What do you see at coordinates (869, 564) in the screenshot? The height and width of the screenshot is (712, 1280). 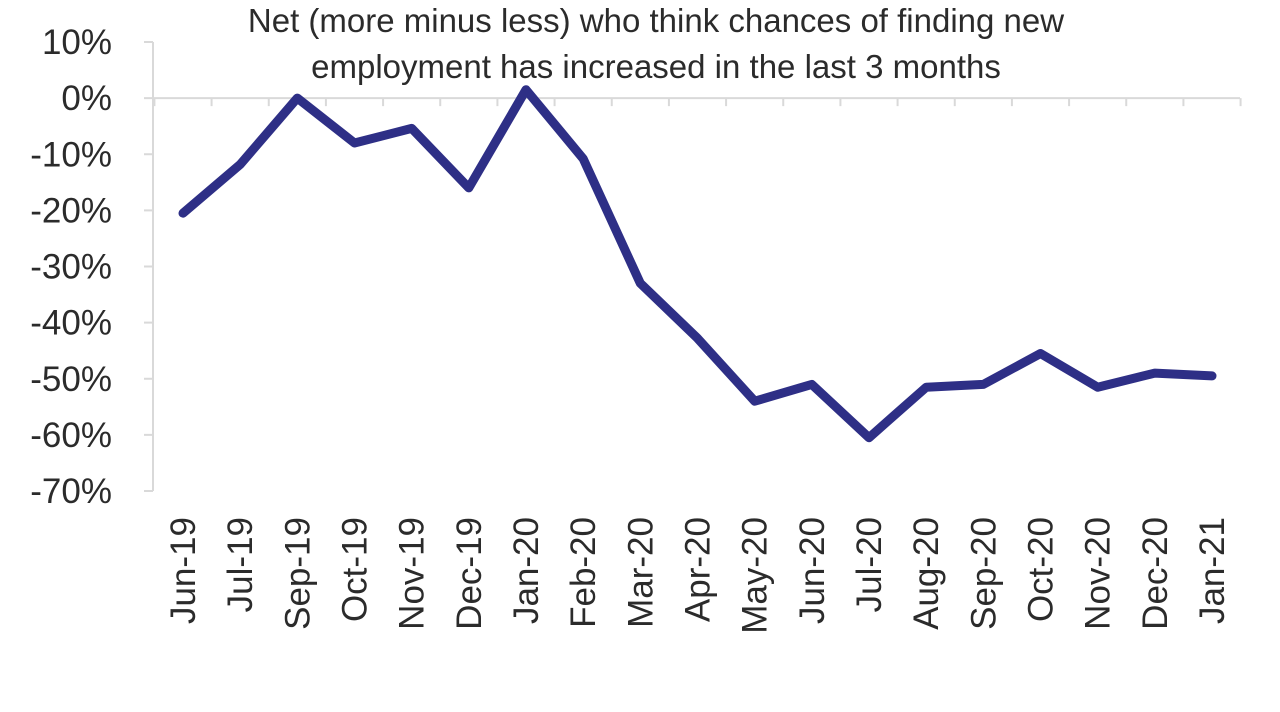 I see `x-tick-label: Jul-20` at bounding box center [869, 564].